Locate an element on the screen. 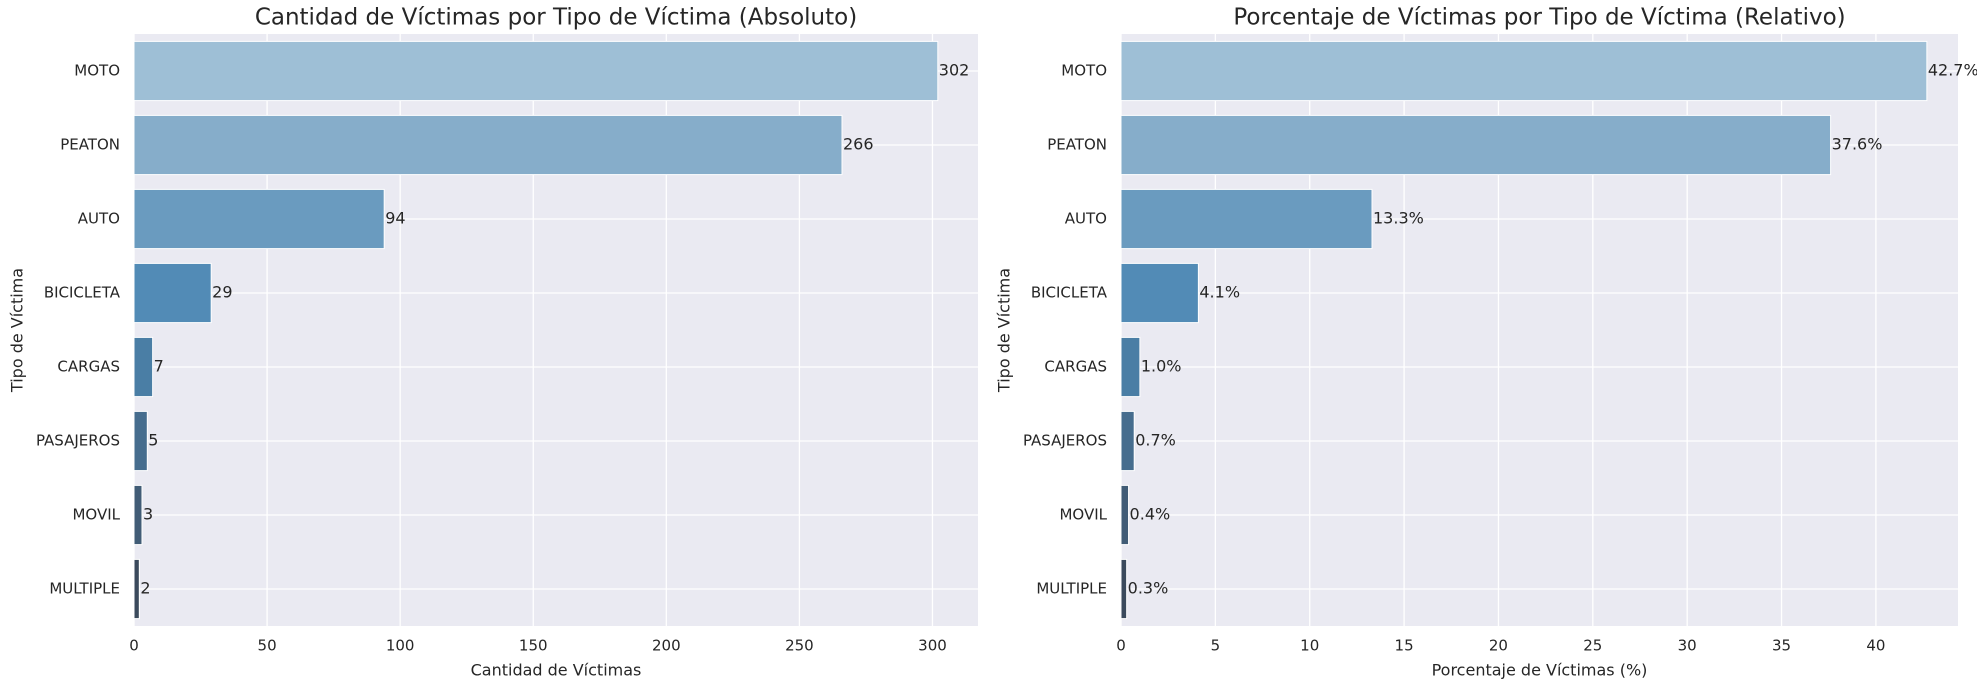 The height and width of the screenshot is (684, 1977). x-tick-label: 10 is located at coordinates (1309, 646).